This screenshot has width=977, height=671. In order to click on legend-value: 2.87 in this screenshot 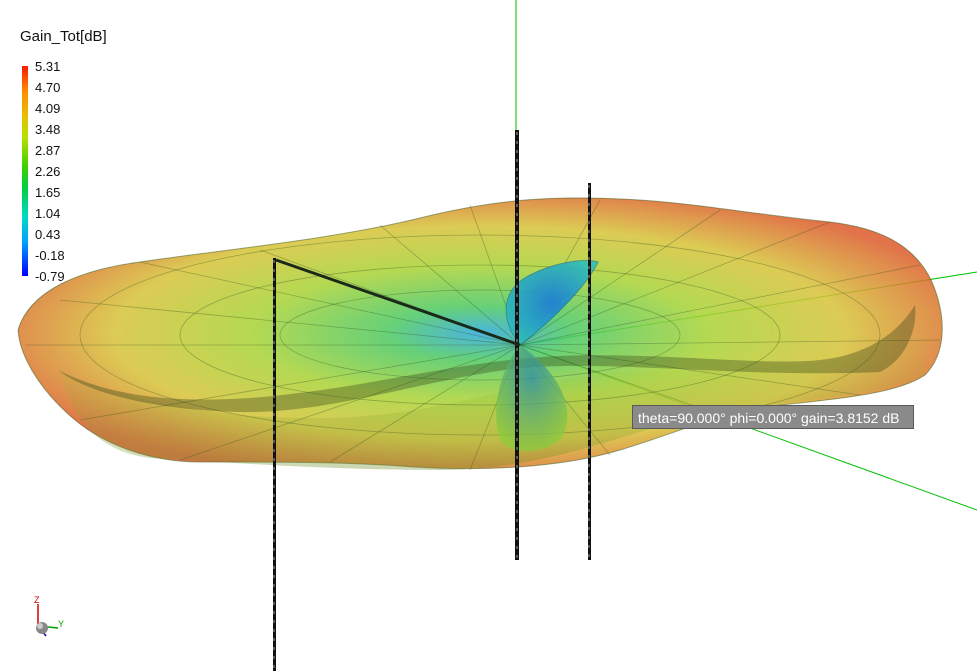, I will do `click(48, 150)`.